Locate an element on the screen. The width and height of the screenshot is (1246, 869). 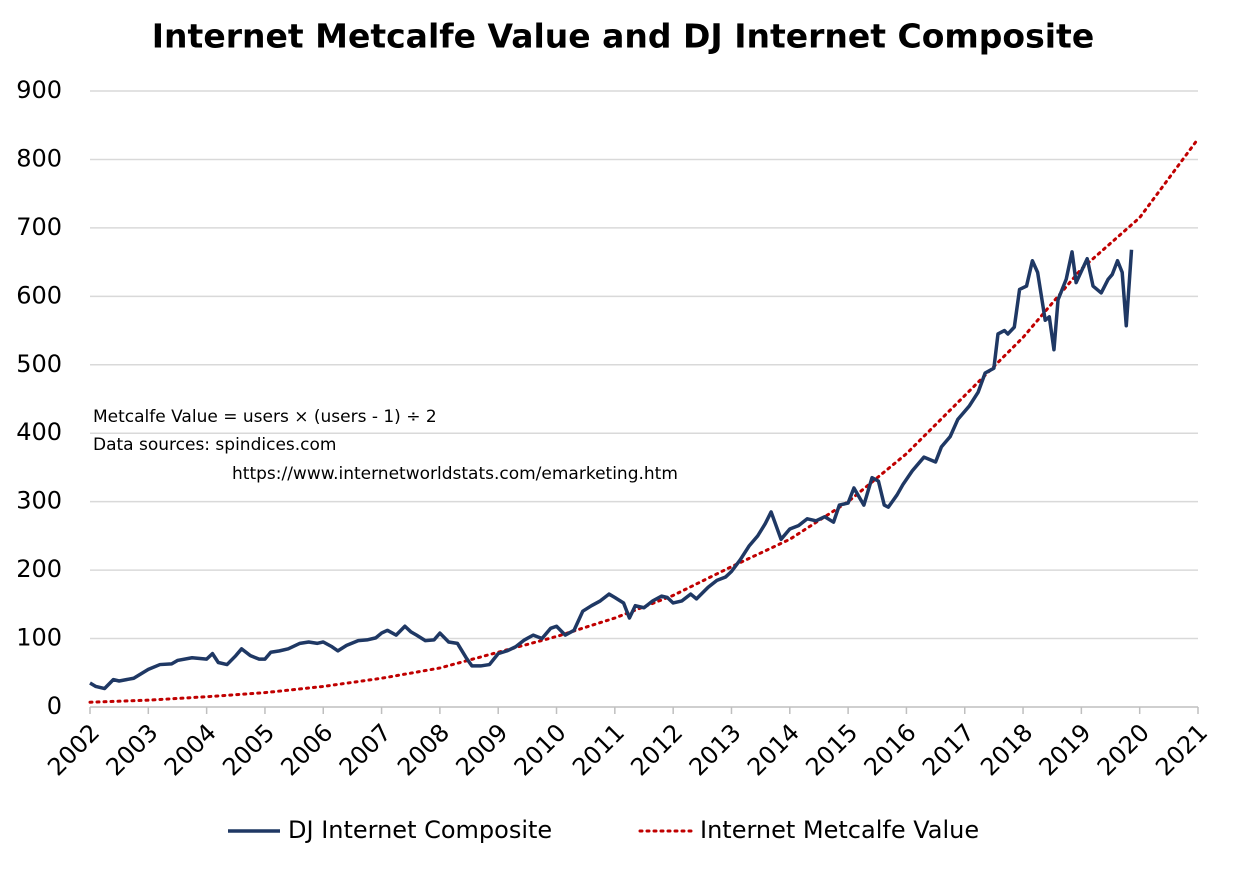
y-tick-label: 300 is located at coordinates (39, 501).